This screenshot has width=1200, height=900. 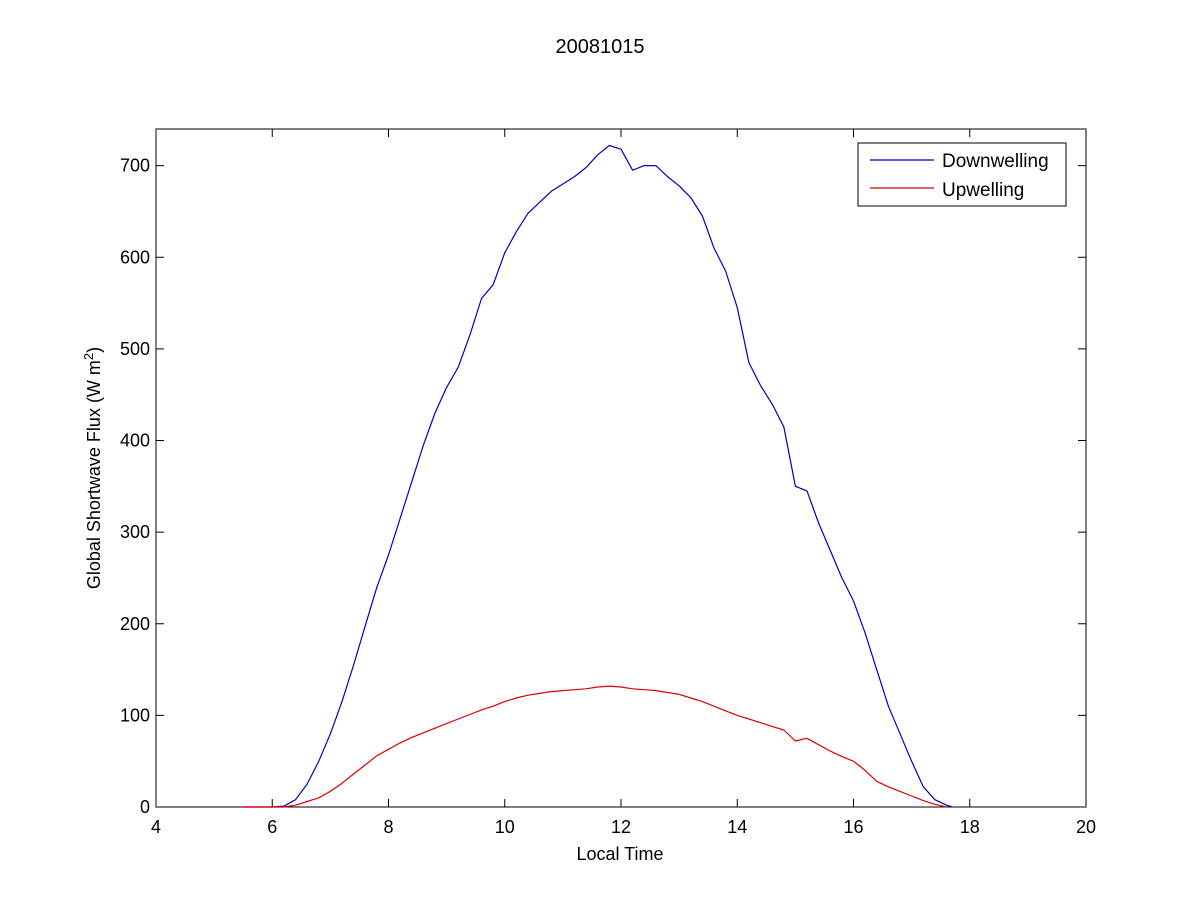 I want to click on y-tick-label: 500, so click(x=135, y=349).